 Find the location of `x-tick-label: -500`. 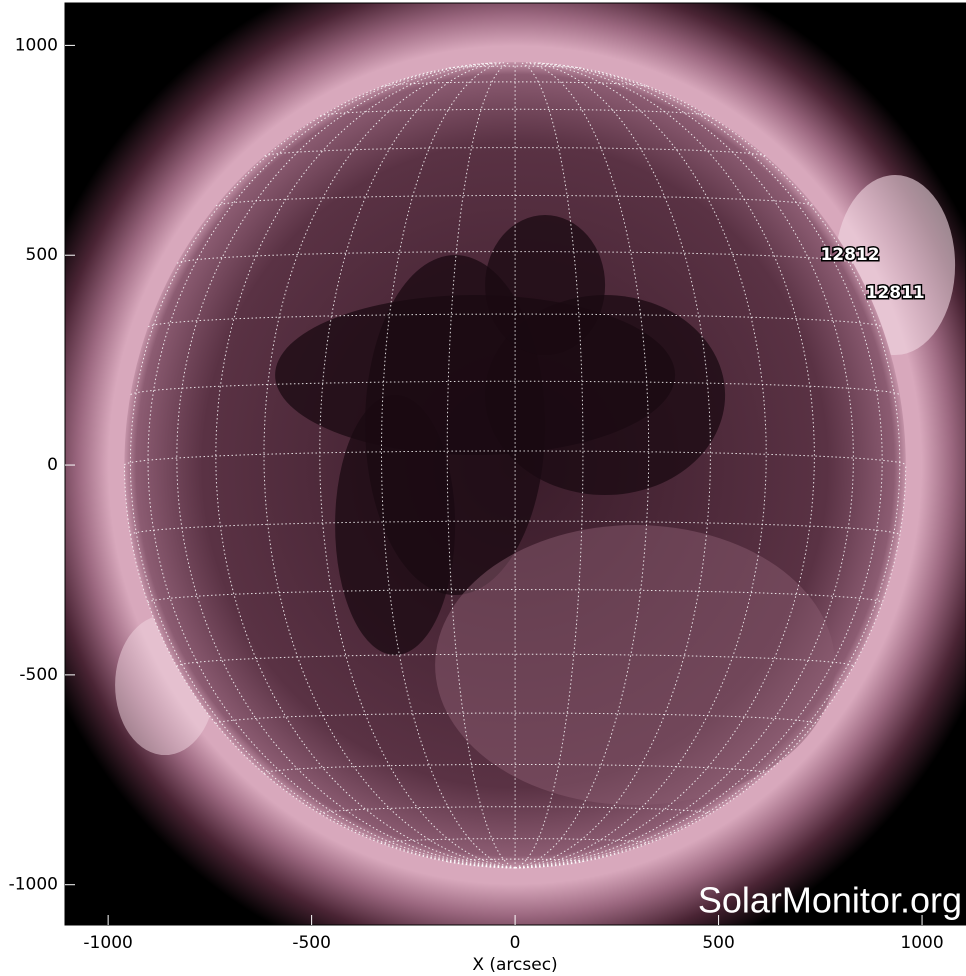

x-tick-label: -500 is located at coordinates (311, 943).